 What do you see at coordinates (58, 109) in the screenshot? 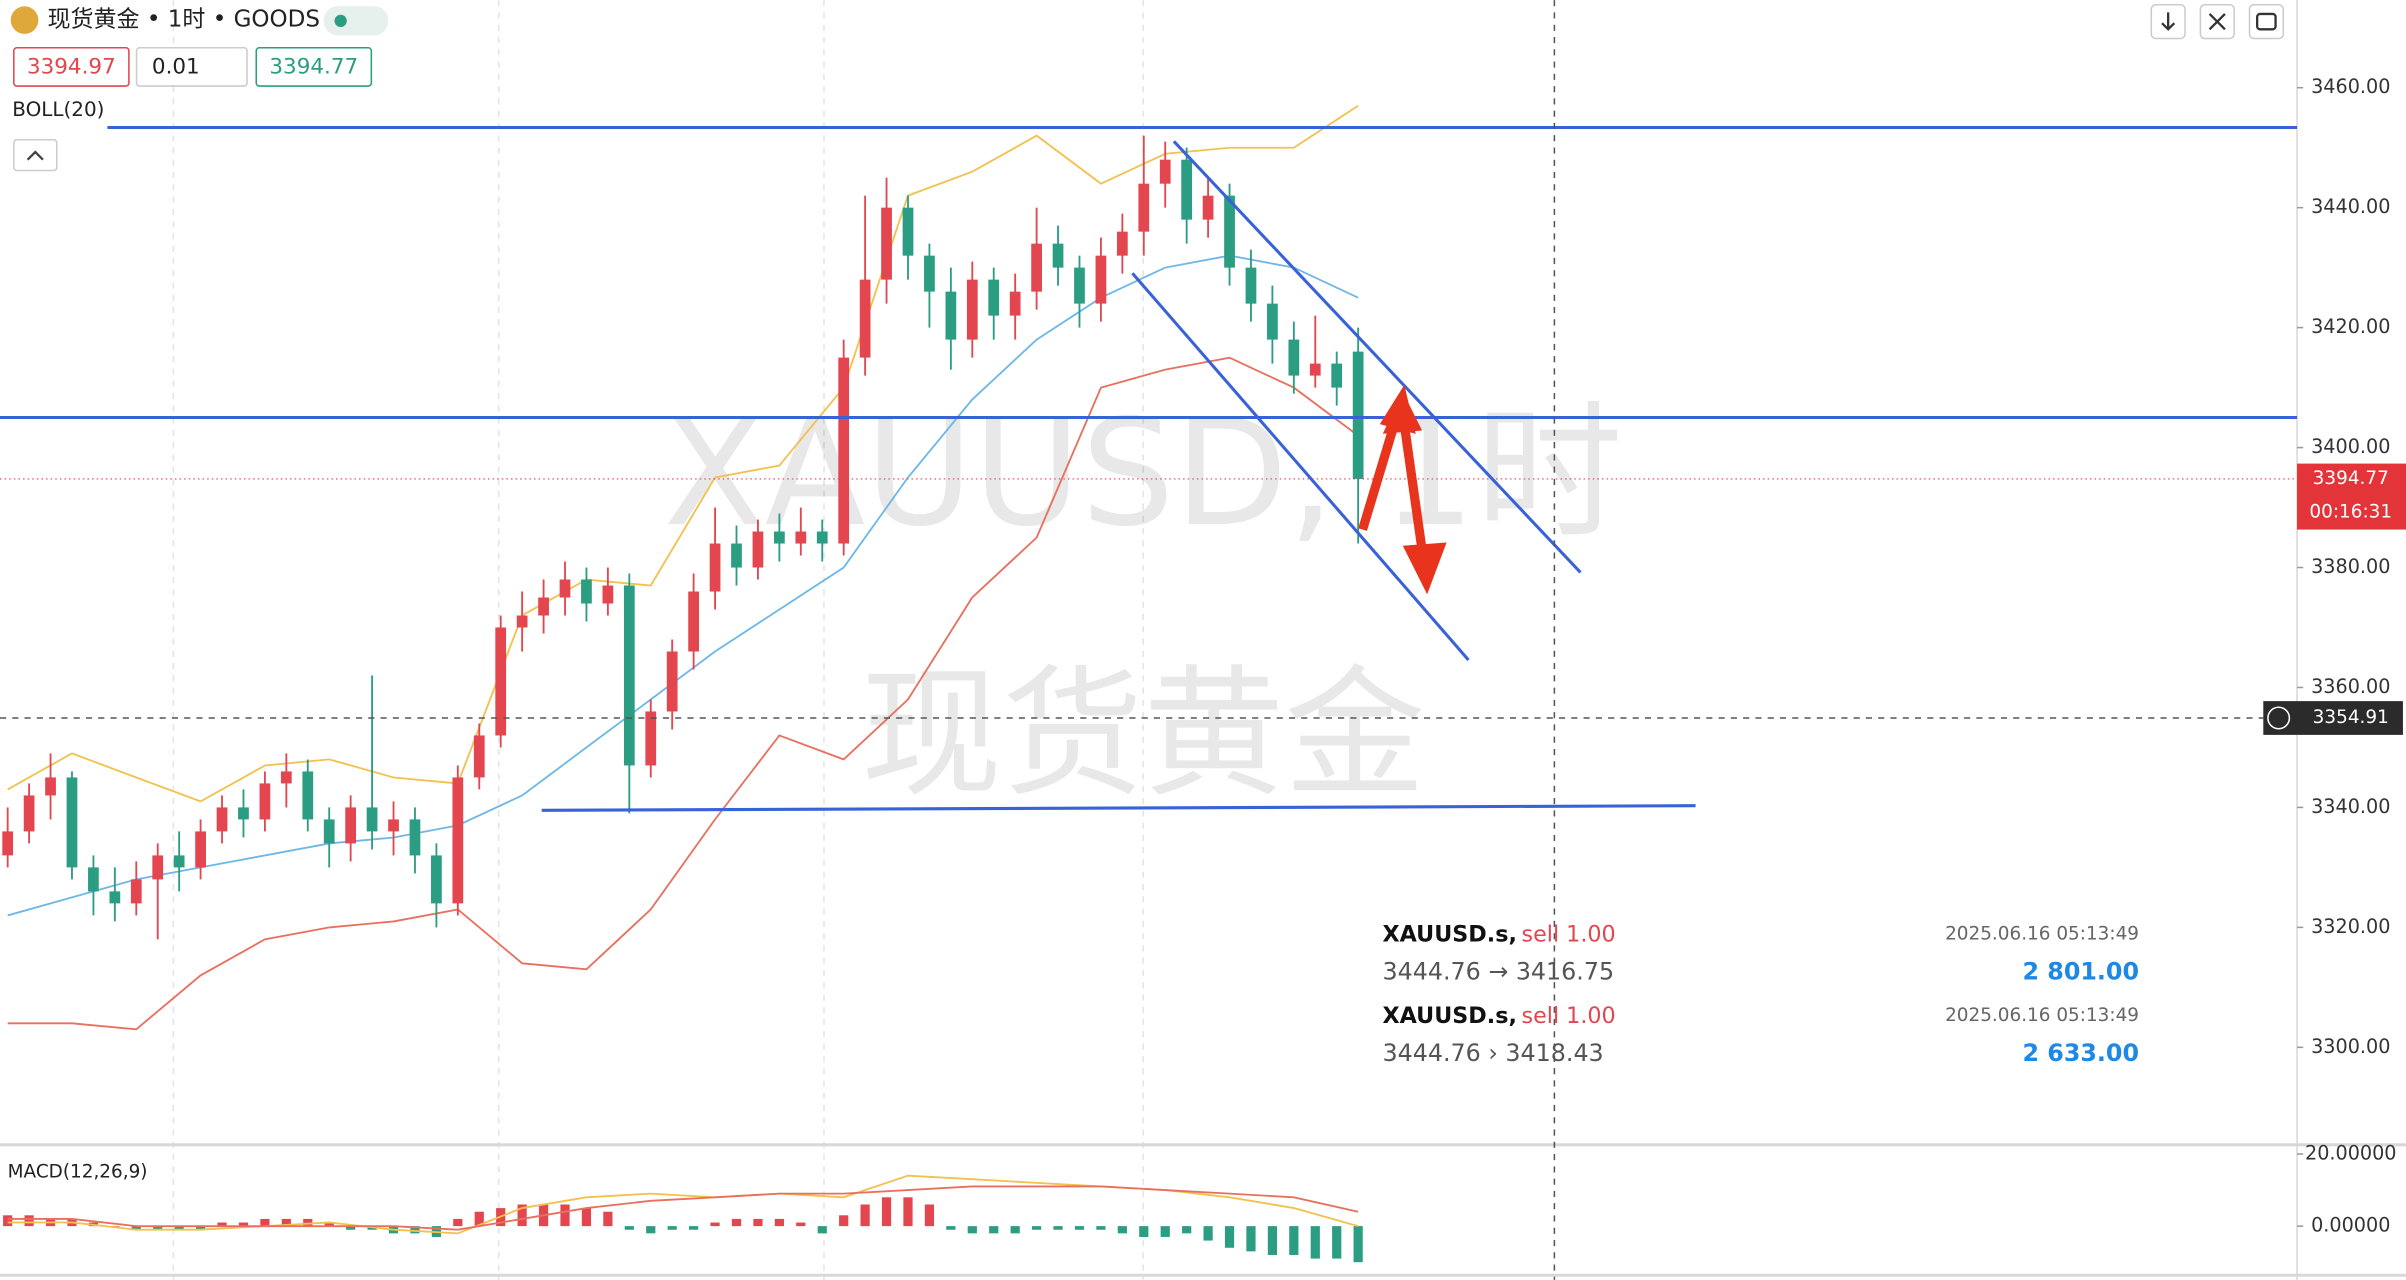
I see `indicator-label: BOLL(20)` at bounding box center [58, 109].